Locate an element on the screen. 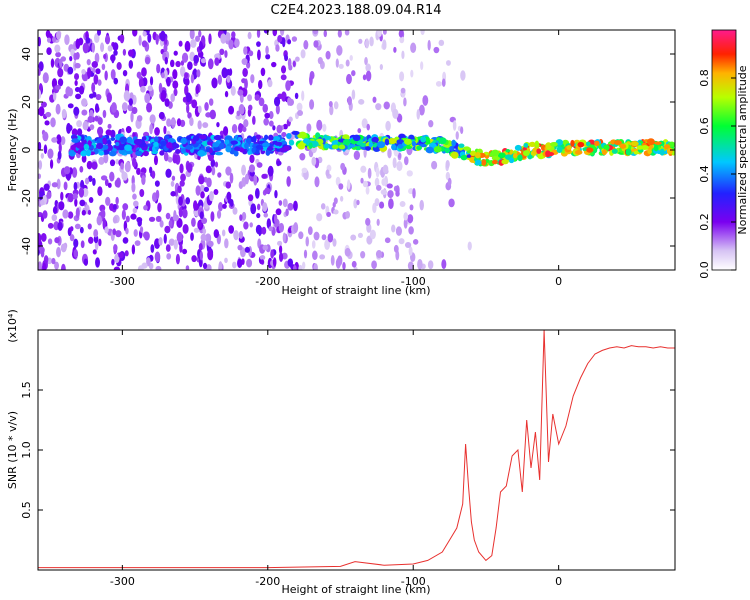  colorbar-tick-label: 0.4 is located at coordinates (704, 174).